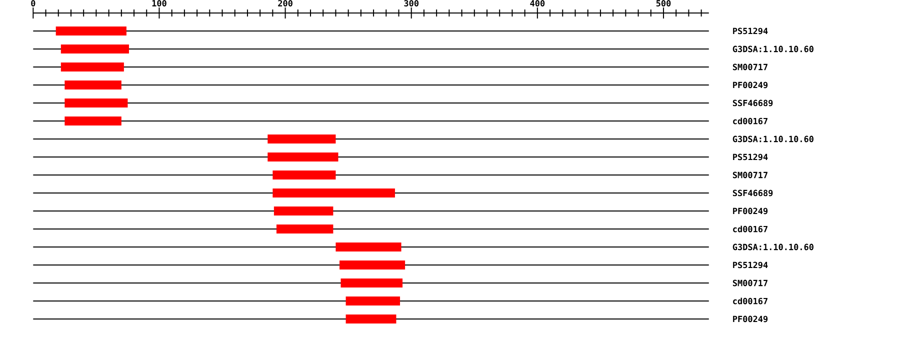  I want to click on x-tick-label: 0, so click(33, 3).